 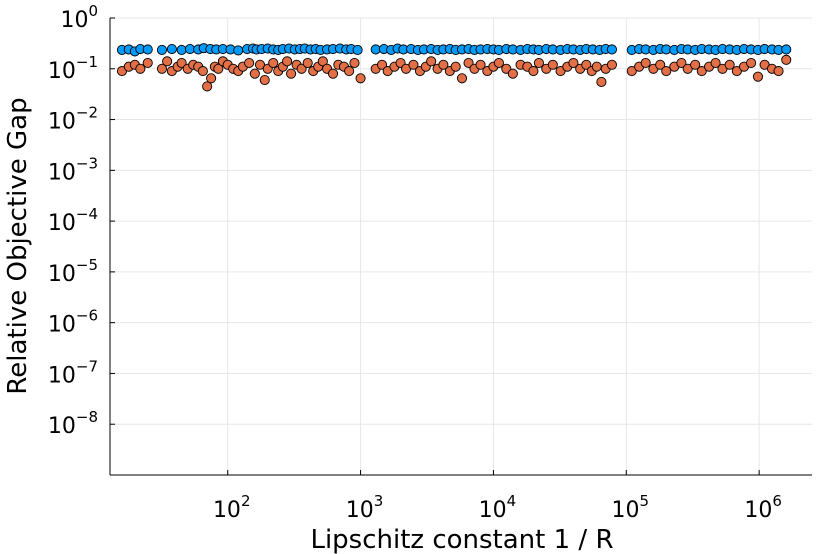 What do you see at coordinates (18, 245) in the screenshot?
I see `y-axis-title: Relative Objective Gap` at bounding box center [18, 245].